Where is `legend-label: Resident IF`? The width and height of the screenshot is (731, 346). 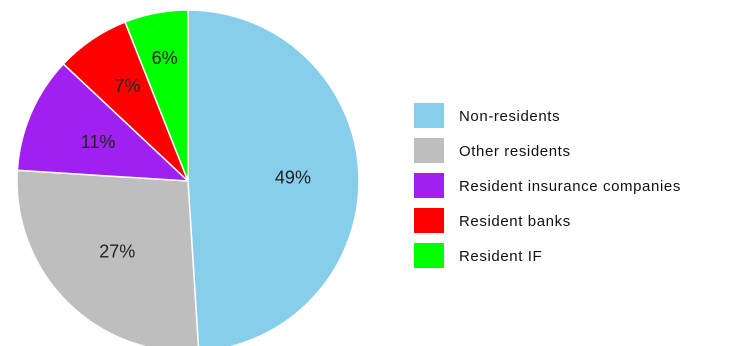
legend-label: Resident IF is located at coordinates (500, 256).